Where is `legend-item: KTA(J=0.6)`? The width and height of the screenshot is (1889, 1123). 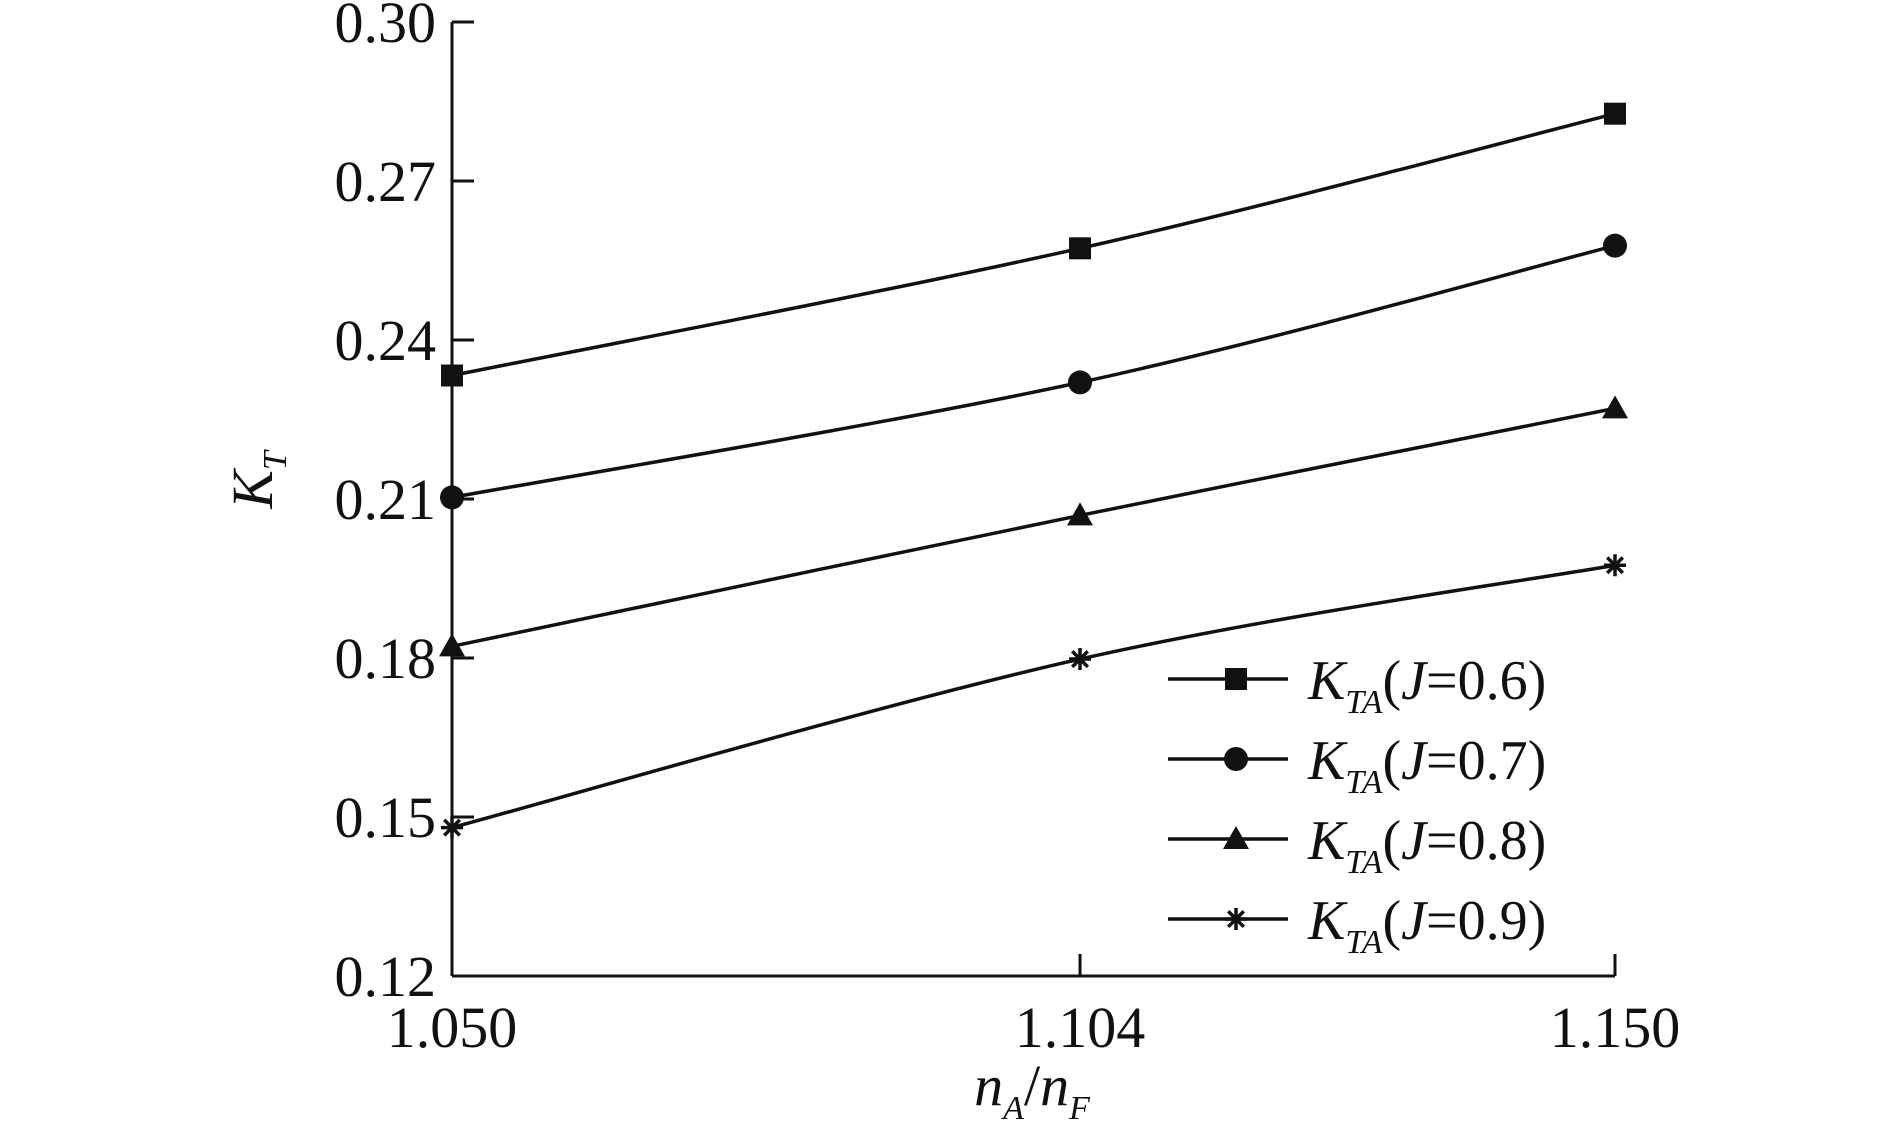 legend-item: KTA(J=0.6) is located at coordinates (1357, 685).